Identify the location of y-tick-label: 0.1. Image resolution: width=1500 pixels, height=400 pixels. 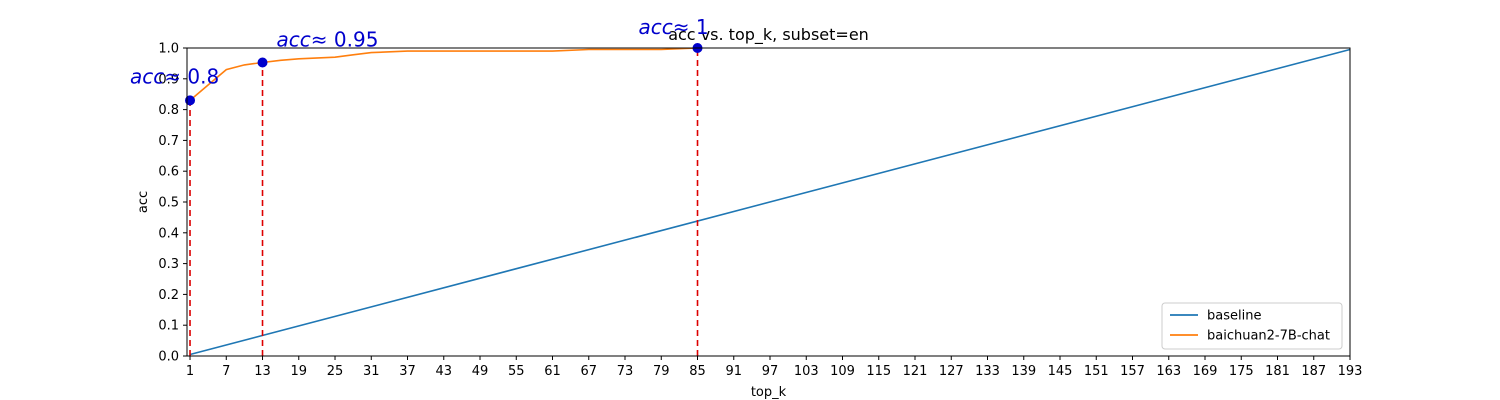
(168, 326).